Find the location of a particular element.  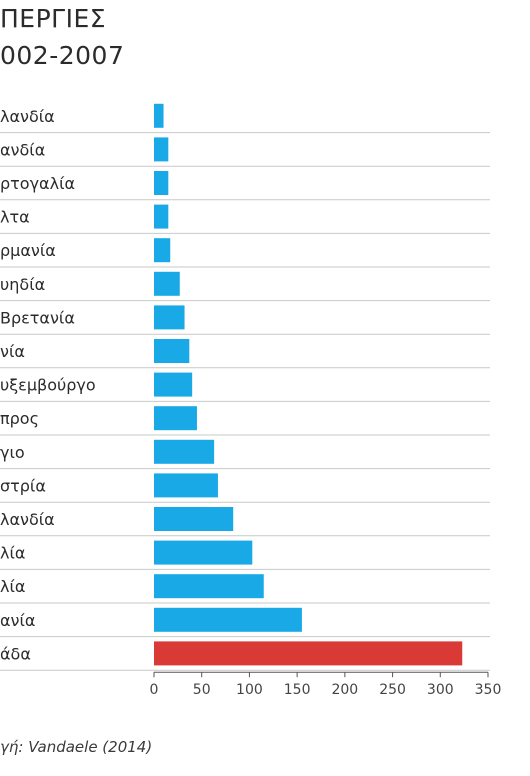

x-tick-label: 350 is located at coordinates (488, 690).